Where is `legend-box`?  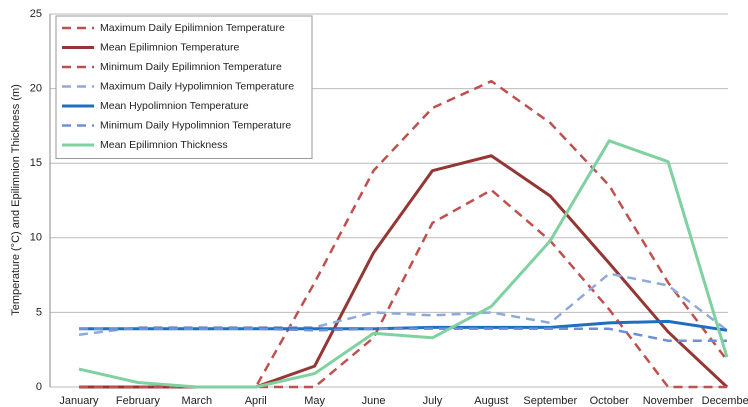 legend-box is located at coordinates (184, 87).